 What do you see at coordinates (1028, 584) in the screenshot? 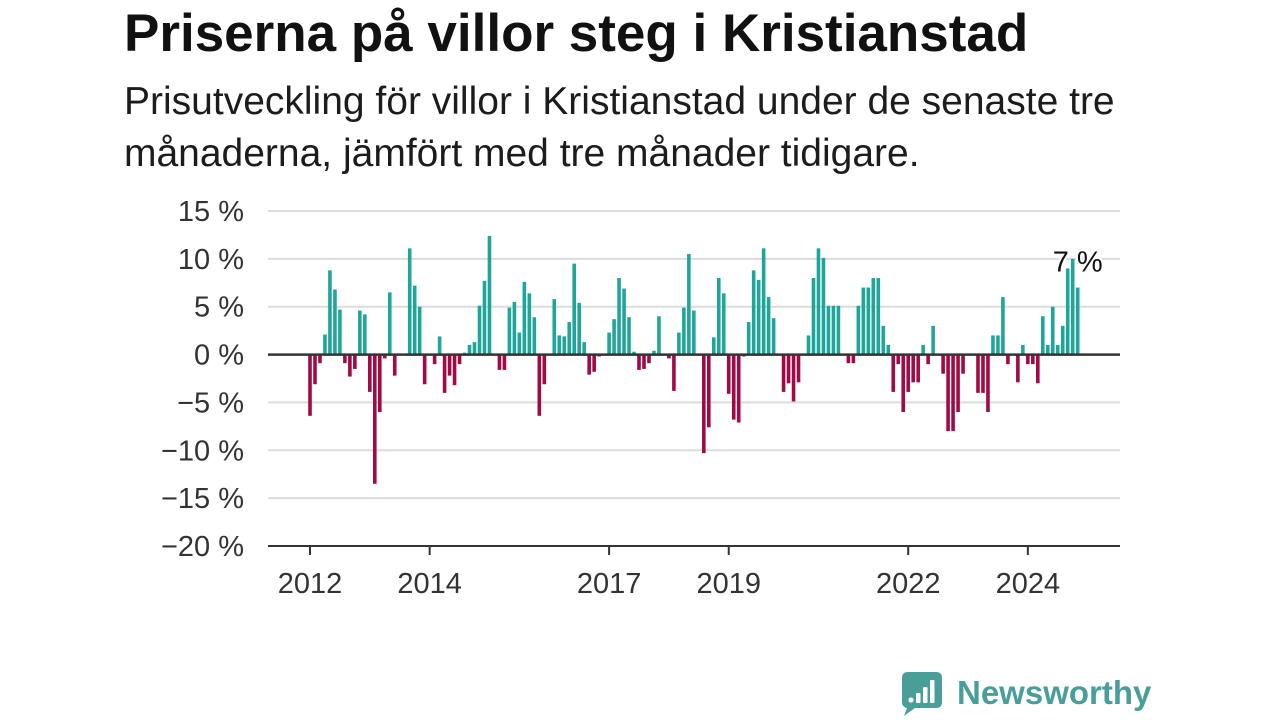
I see `x-tick-label-2024: 2024` at bounding box center [1028, 584].